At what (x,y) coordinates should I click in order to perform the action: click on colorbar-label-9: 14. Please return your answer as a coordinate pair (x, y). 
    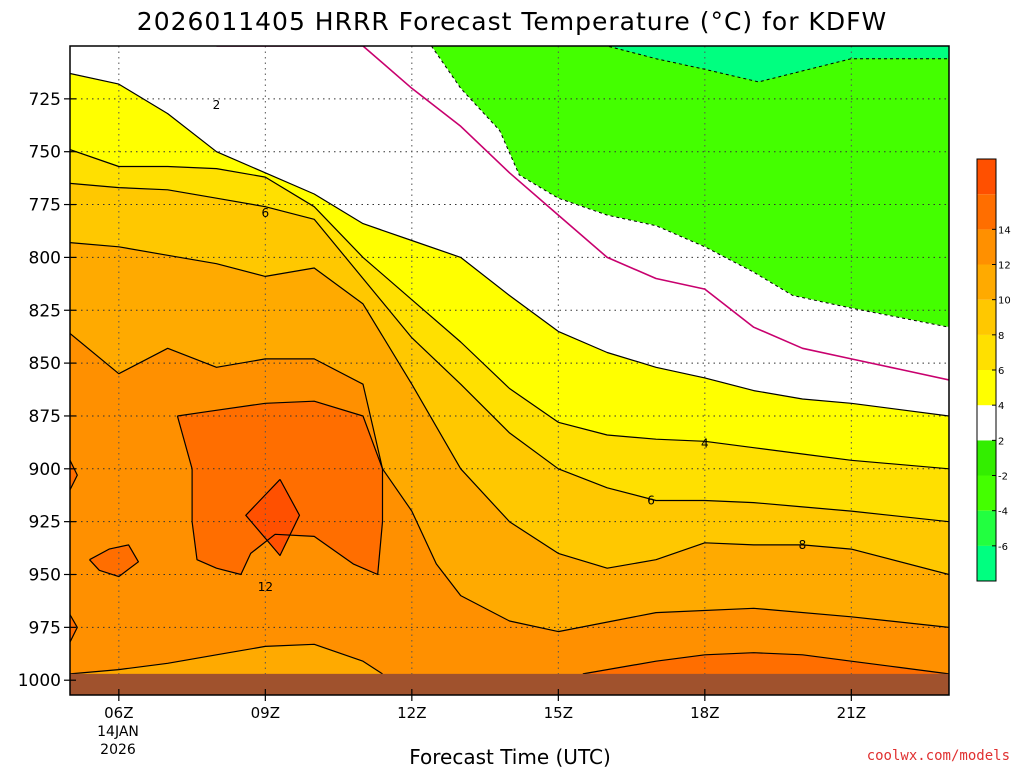
    Looking at the image, I should click on (1004, 230).